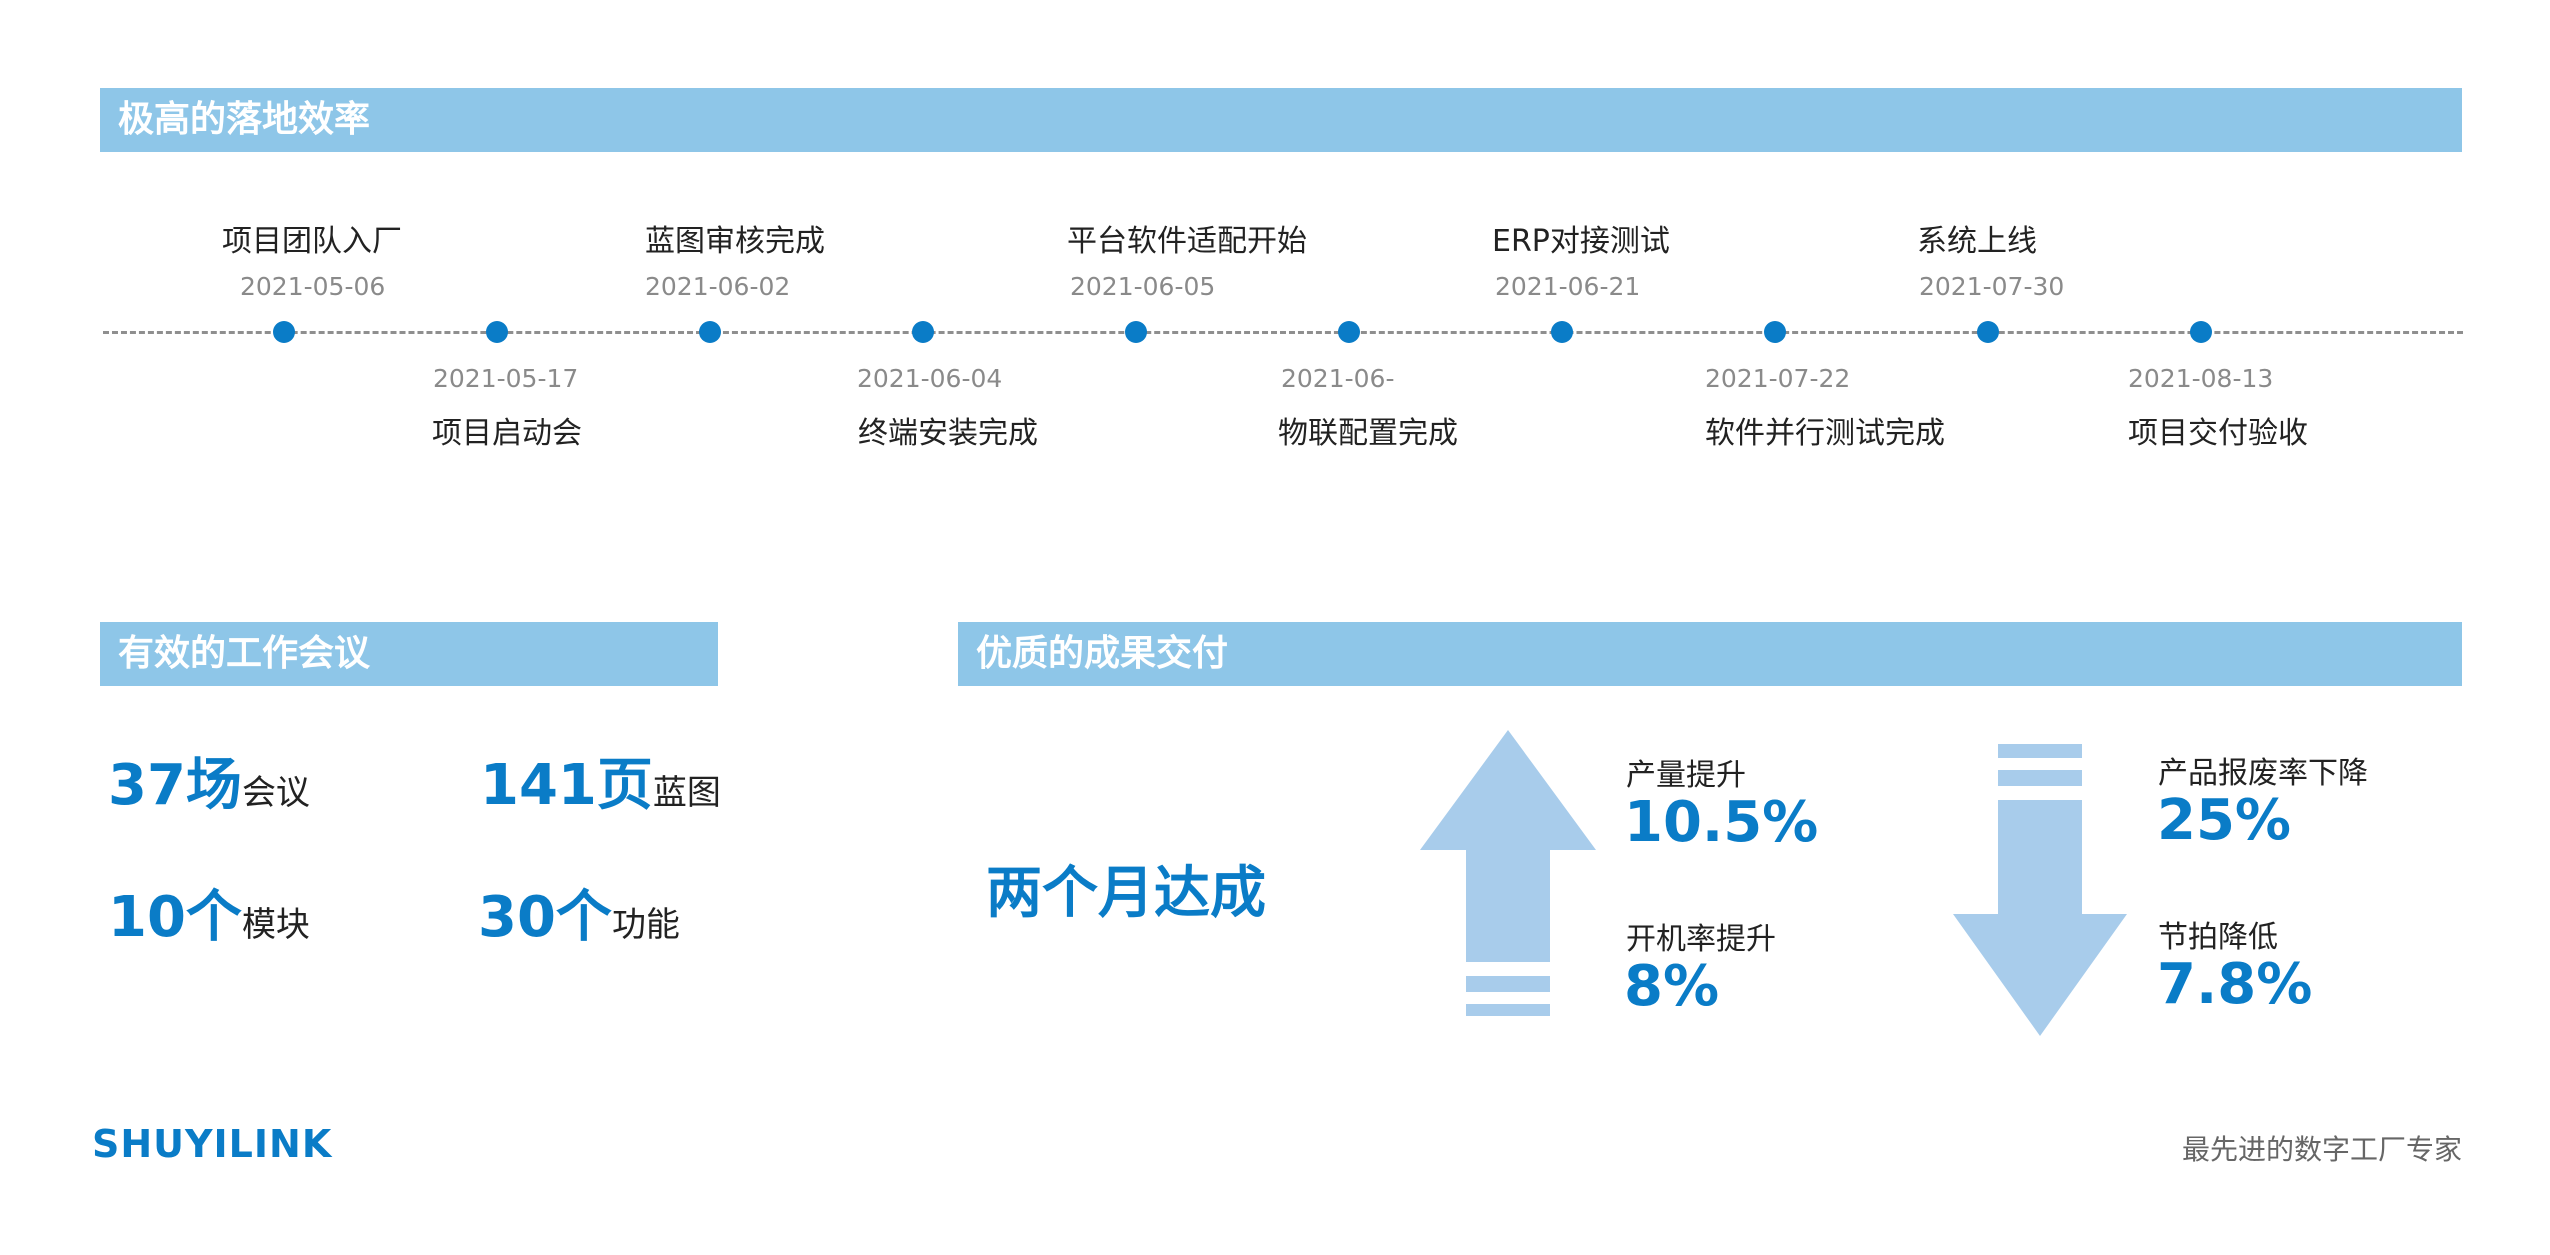 This screenshot has height=1255, width=2550. What do you see at coordinates (312, 241) in the screenshot?
I see `milestone-title: 项目团队入厂` at bounding box center [312, 241].